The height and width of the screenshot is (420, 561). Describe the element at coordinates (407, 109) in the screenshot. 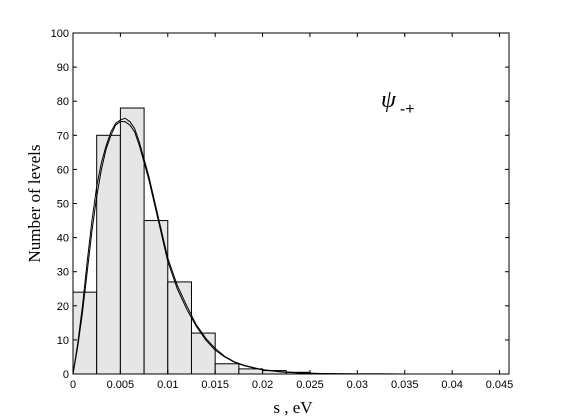

I see `psi-subscript: -+` at that location.